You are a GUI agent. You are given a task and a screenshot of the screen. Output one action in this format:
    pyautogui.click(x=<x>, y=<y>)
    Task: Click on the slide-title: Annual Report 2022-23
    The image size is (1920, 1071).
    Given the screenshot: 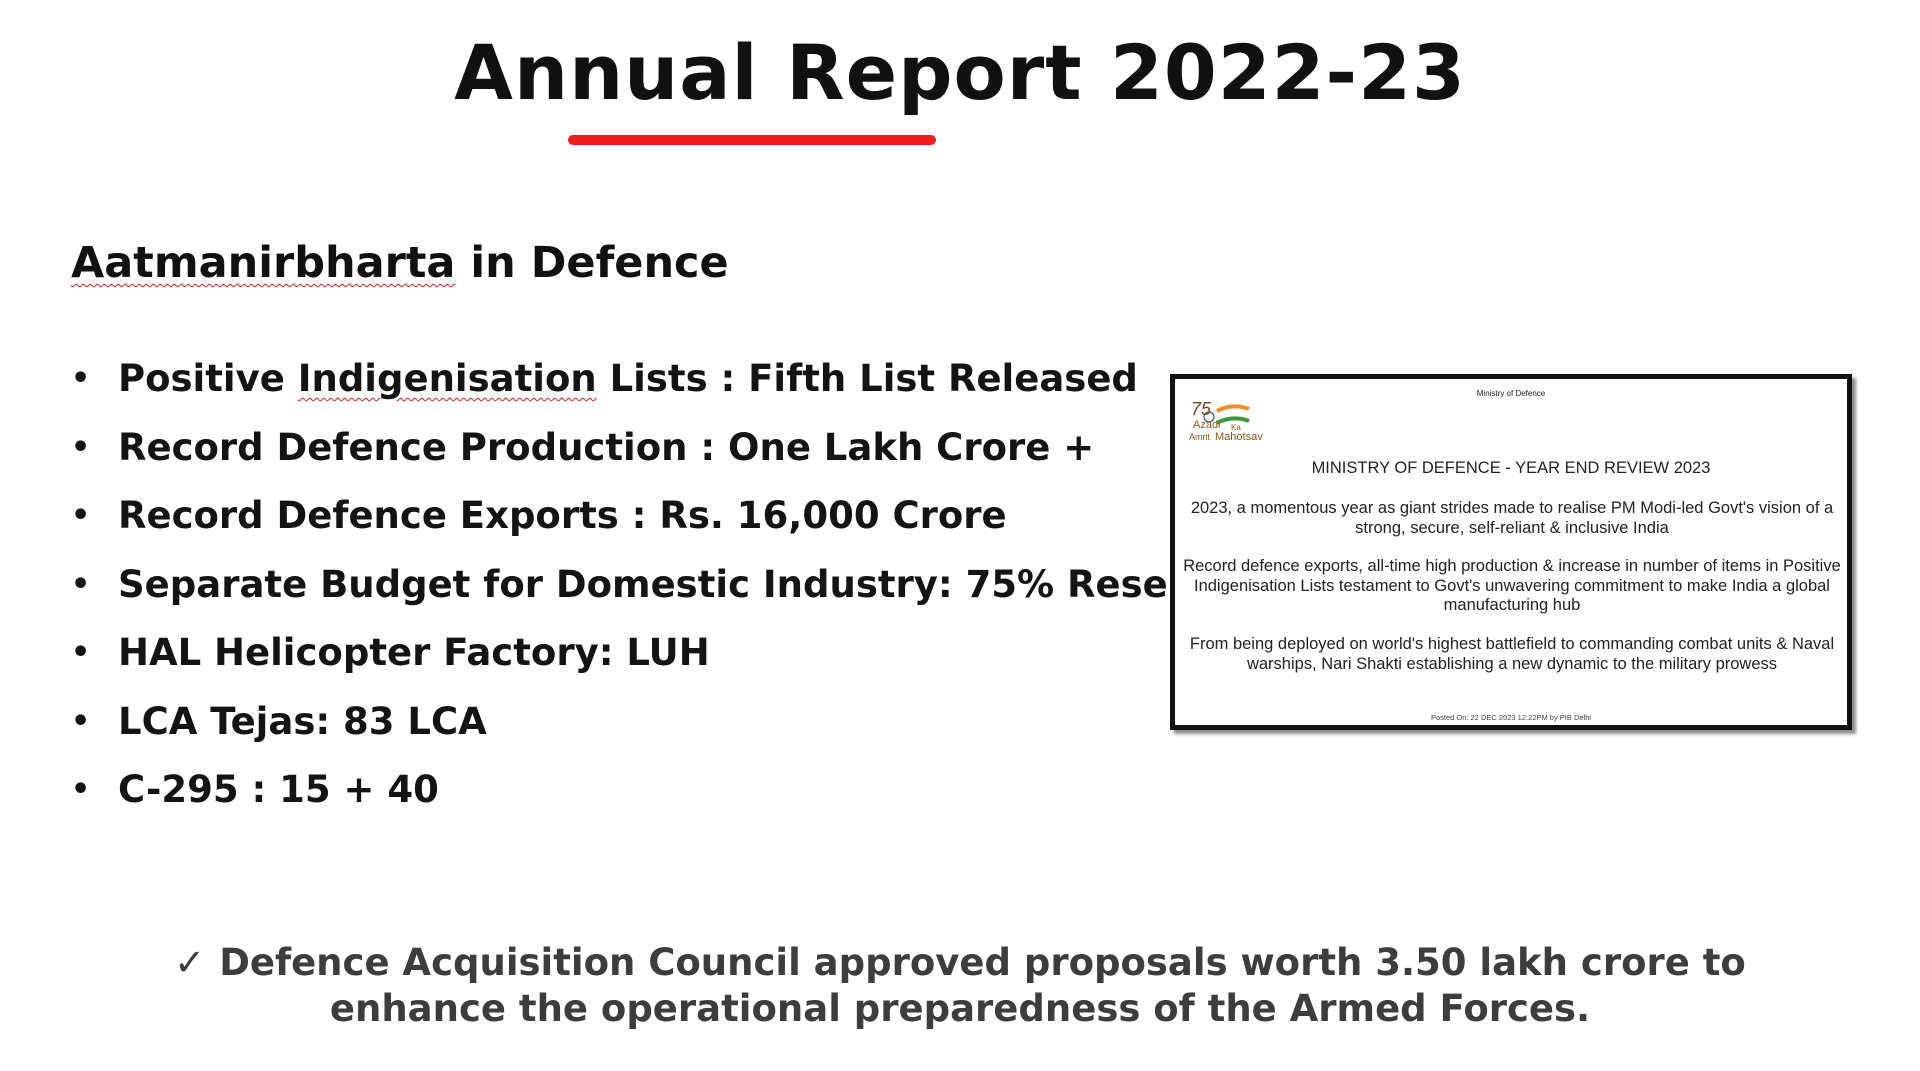 What is the action you would take?
    pyautogui.click(x=960, y=72)
    